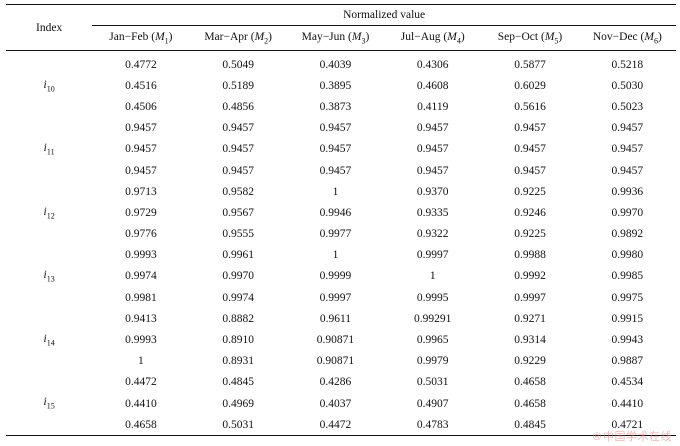 The width and height of the screenshot is (680, 446). What do you see at coordinates (49, 340) in the screenshot?
I see `index-label: i14` at bounding box center [49, 340].